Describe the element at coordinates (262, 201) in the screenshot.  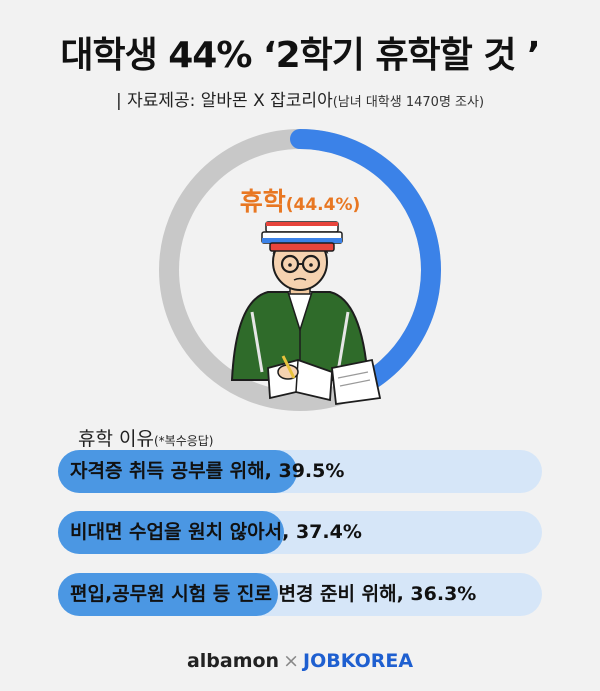
I see `donut-label: 휴학` at that location.